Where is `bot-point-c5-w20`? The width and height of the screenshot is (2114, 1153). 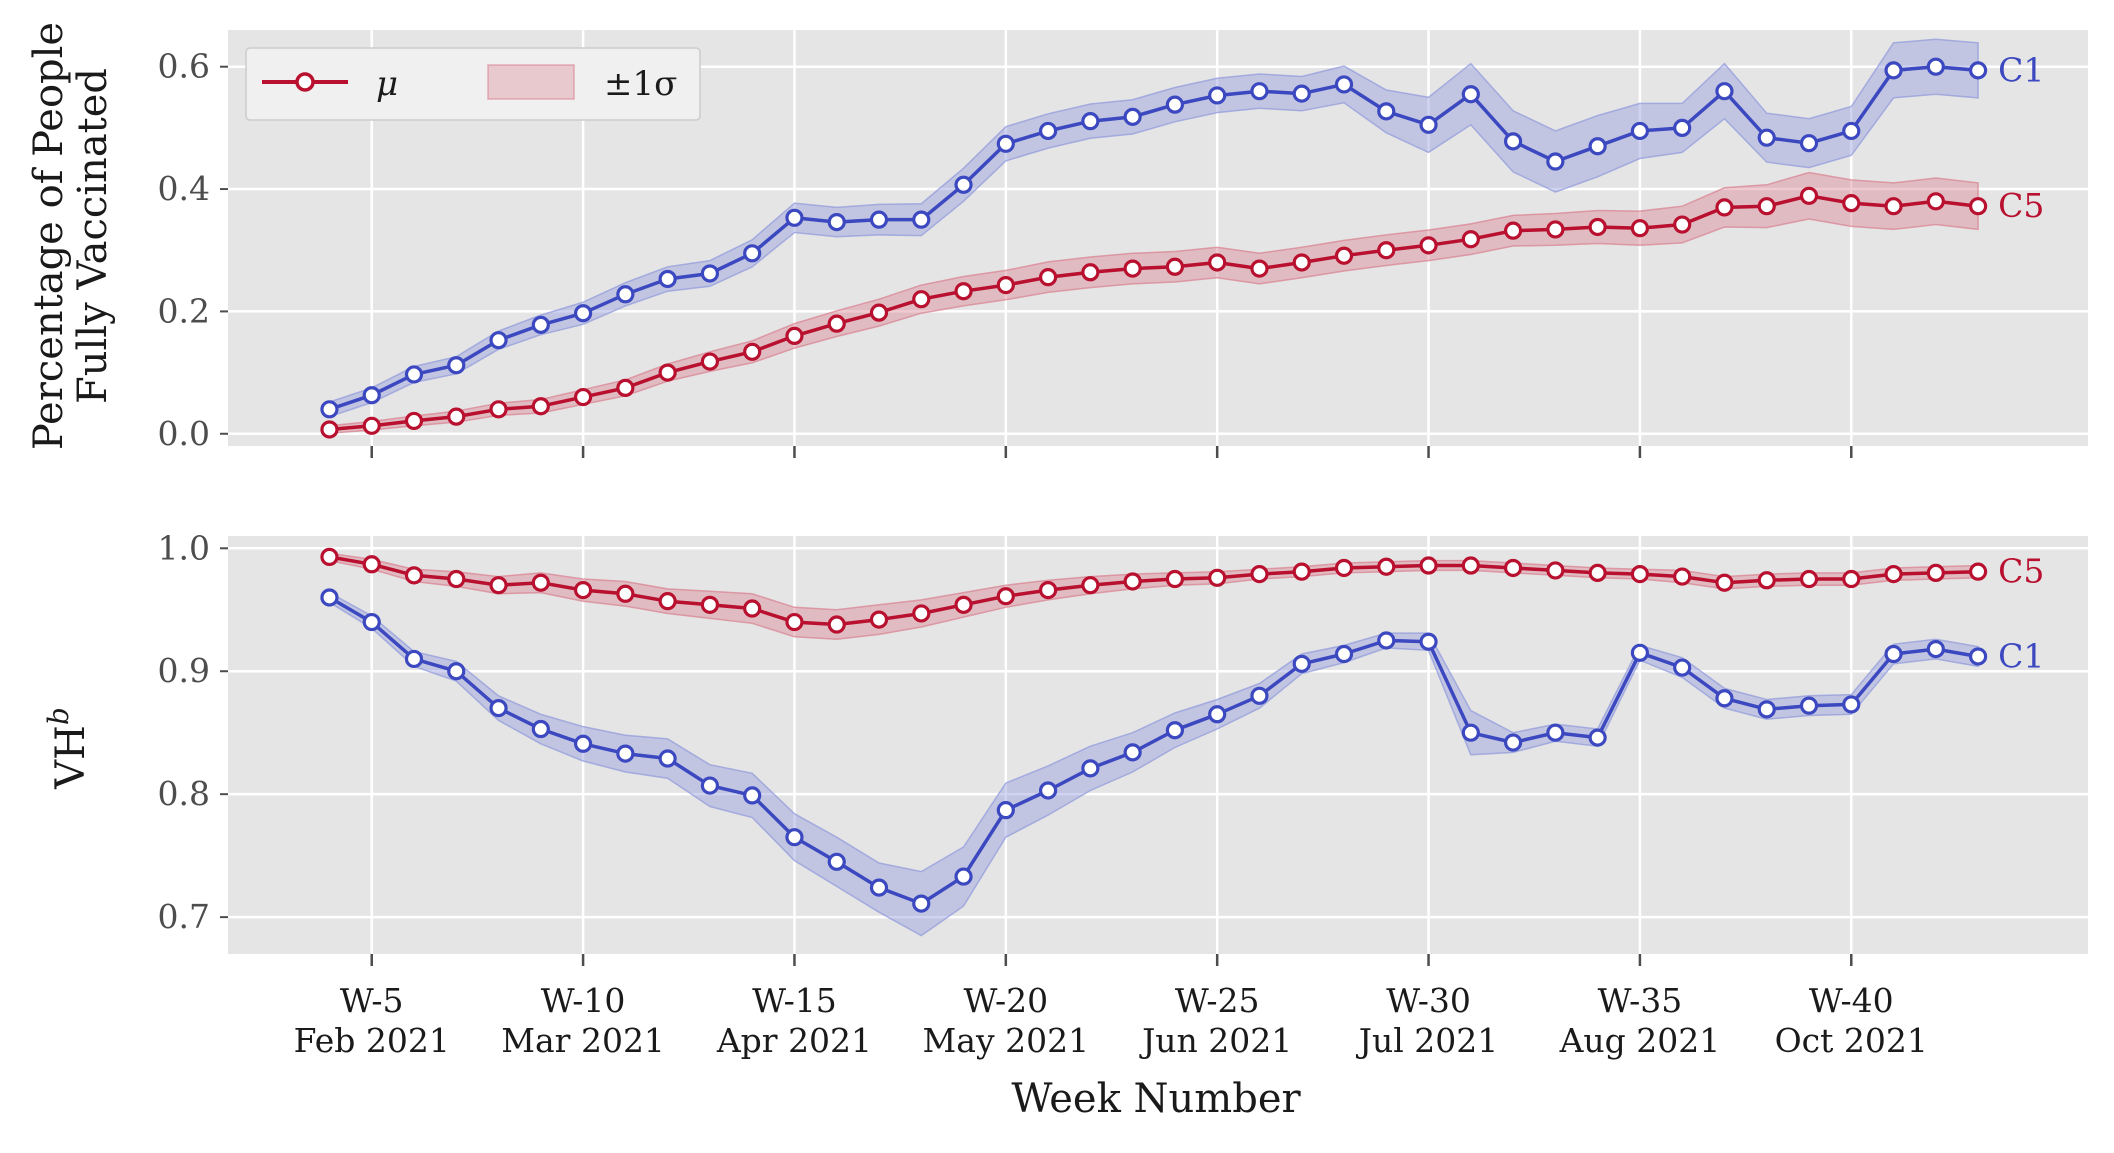 bot-point-c5-w20 is located at coordinates (1005, 596).